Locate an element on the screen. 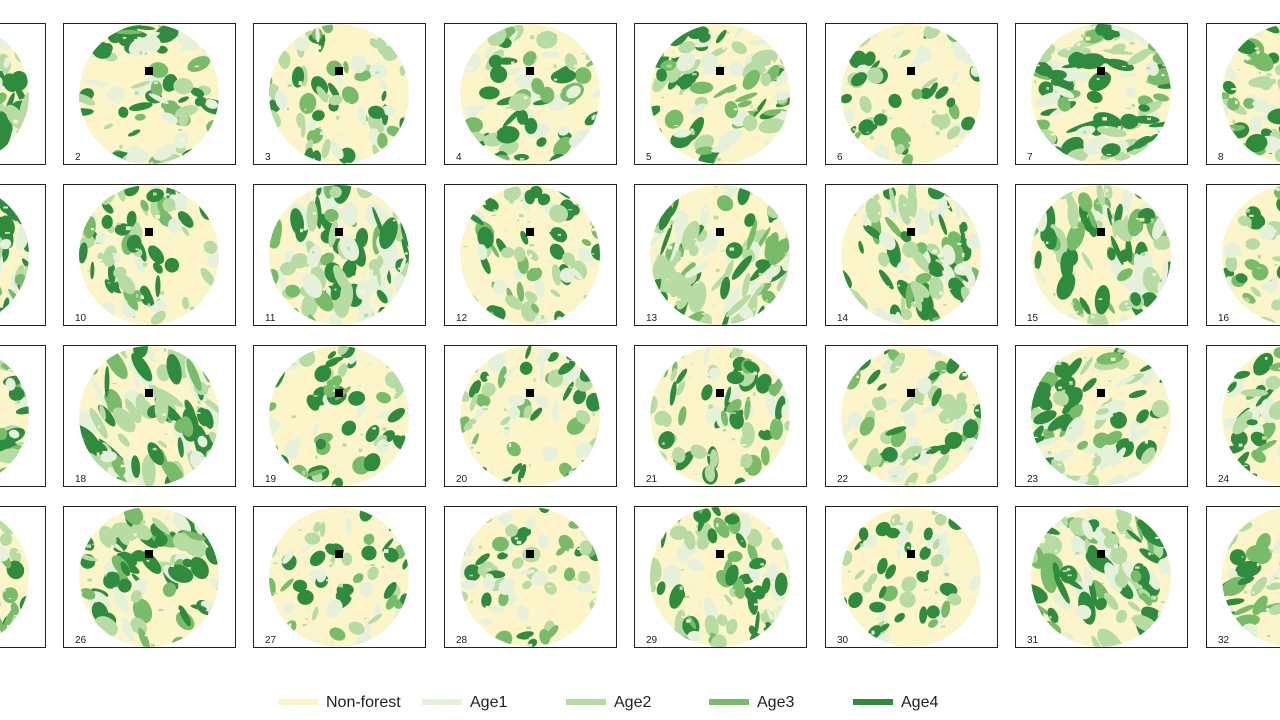 This screenshot has height=720, width=1280. map-panel is located at coordinates (23, 255).